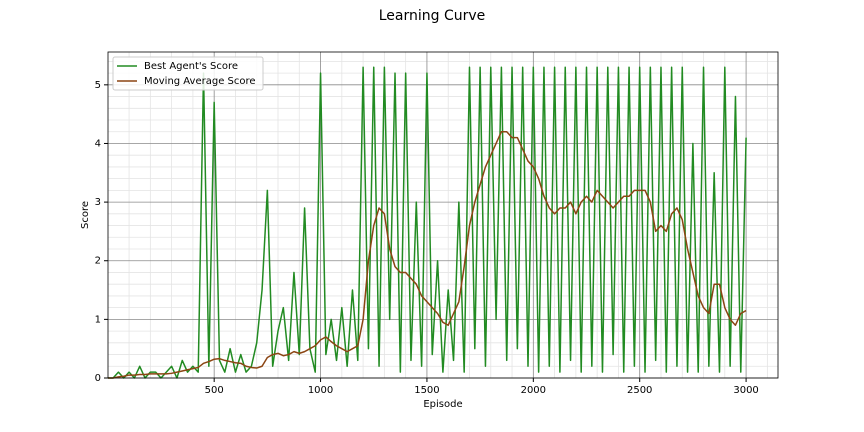  Describe the element at coordinates (98, 378) in the screenshot. I see `y-tick-label: 0` at that location.